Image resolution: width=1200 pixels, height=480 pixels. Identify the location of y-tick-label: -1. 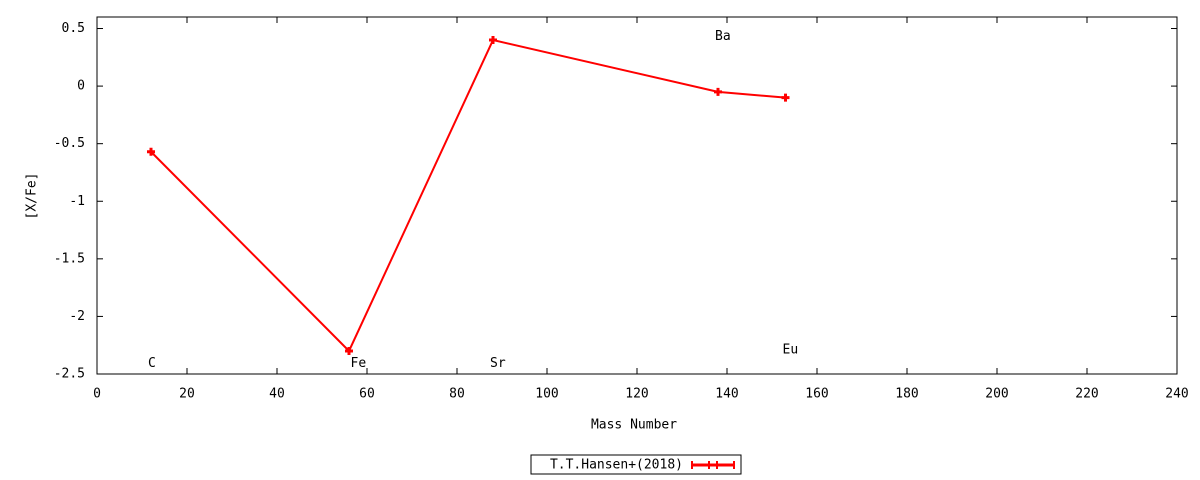
(77, 201).